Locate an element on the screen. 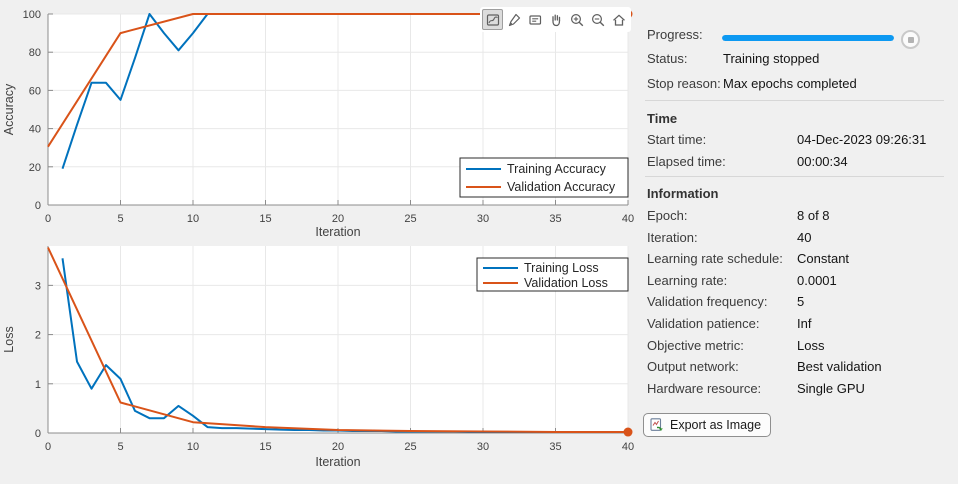 This screenshot has width=958, height=484. info-row-label: Hardware resource: is located at coordinates (704, 388).